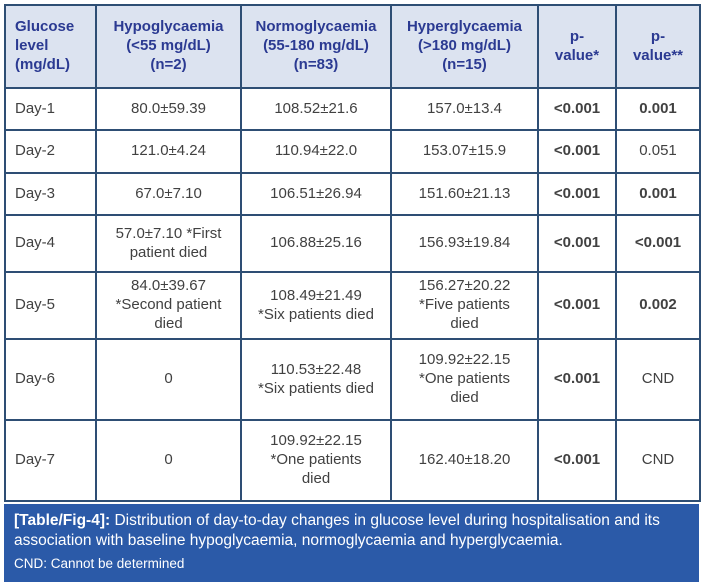 This screenshot has width=703, height=582. What do you see at coordinates (464, 194) in the screenshot?
I see `hyper-cell: 151.60±21.13` at bounding box center [464, 194].